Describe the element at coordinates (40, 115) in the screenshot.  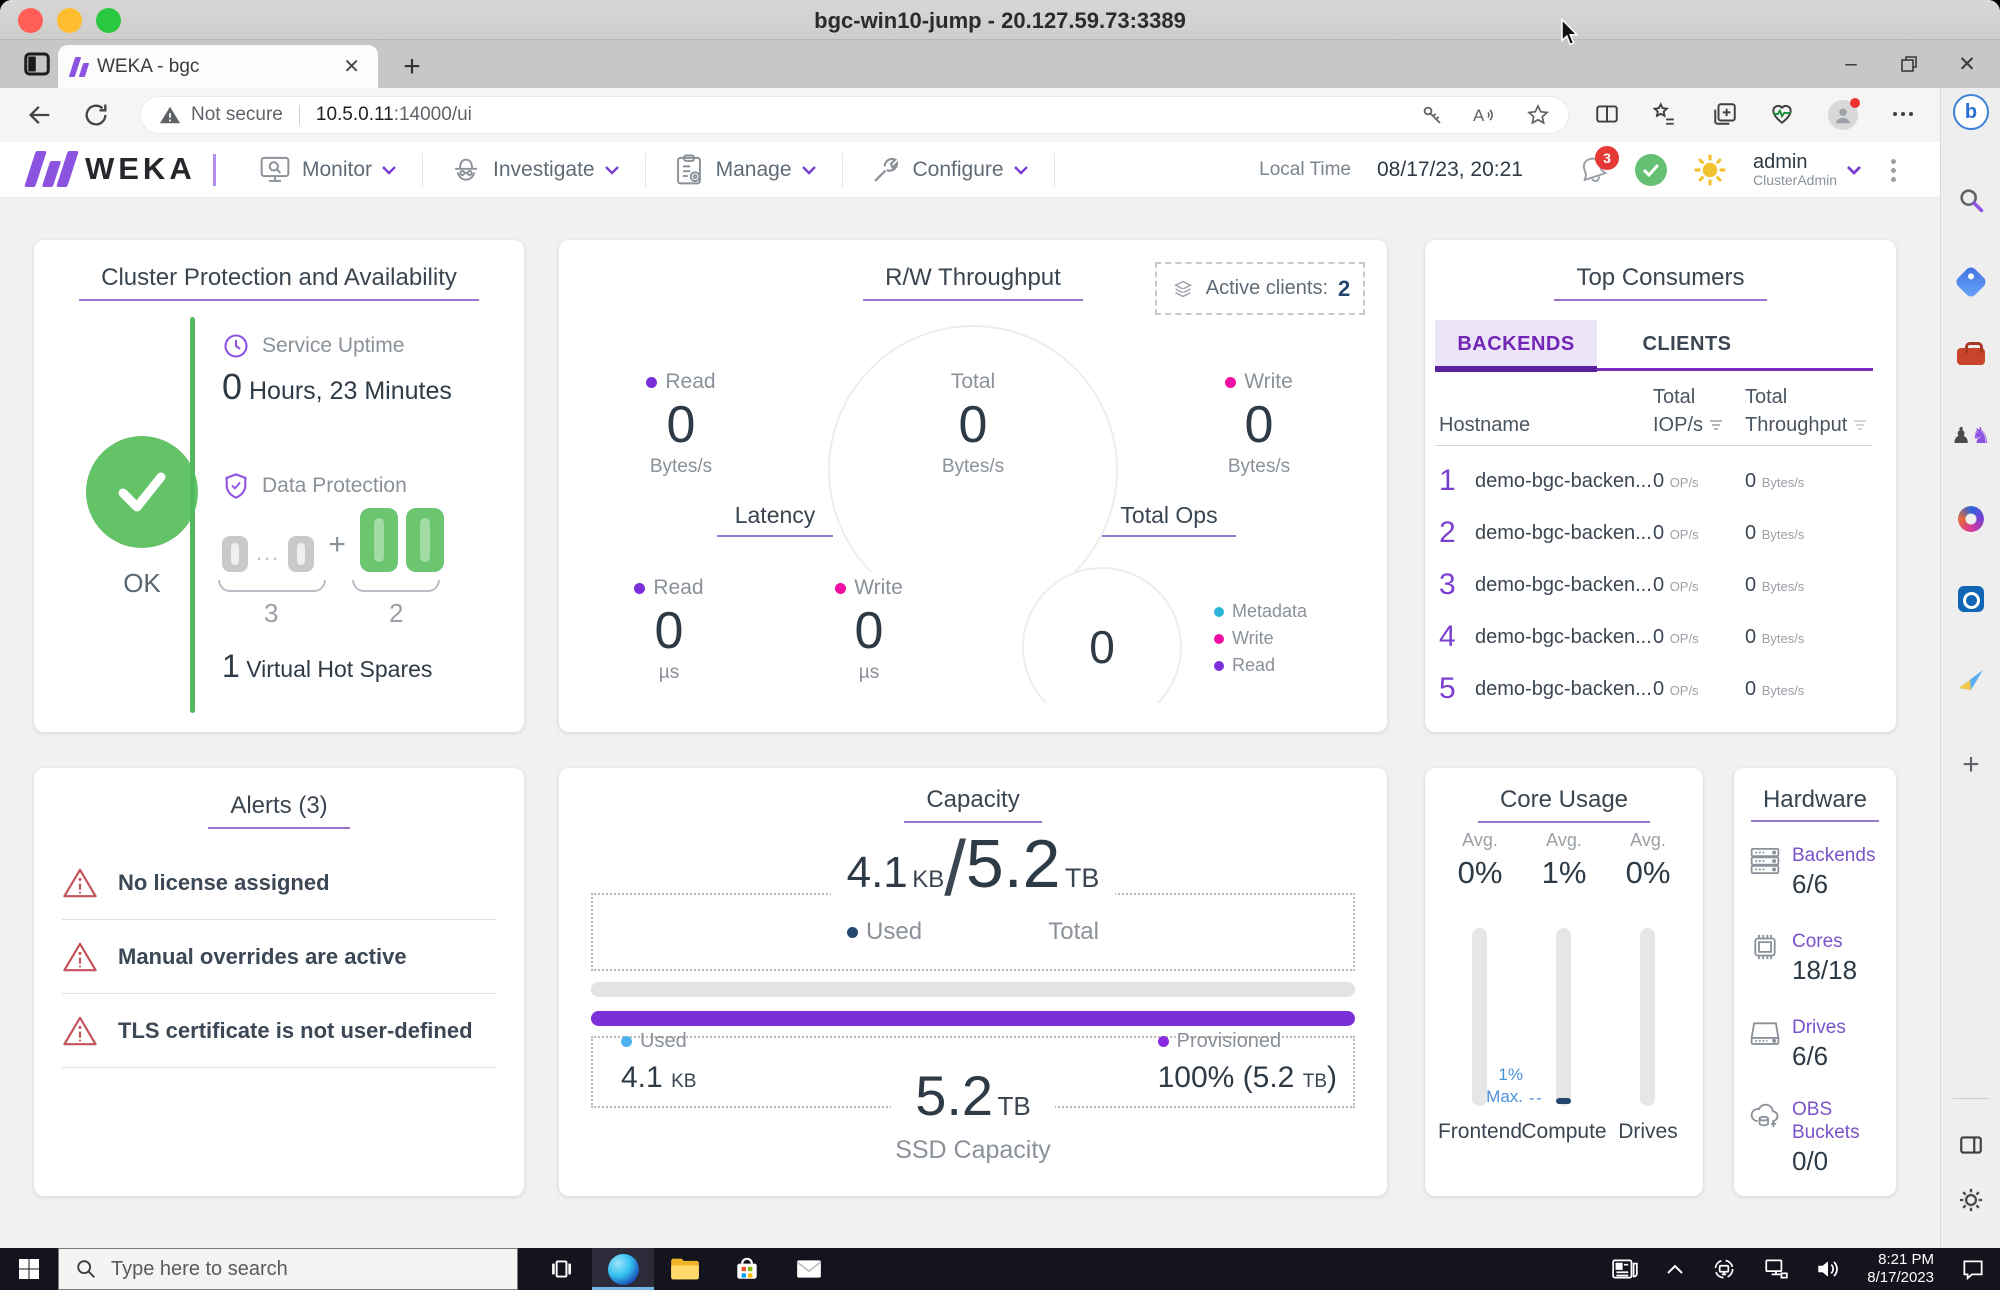
I see `back-button` at that location.